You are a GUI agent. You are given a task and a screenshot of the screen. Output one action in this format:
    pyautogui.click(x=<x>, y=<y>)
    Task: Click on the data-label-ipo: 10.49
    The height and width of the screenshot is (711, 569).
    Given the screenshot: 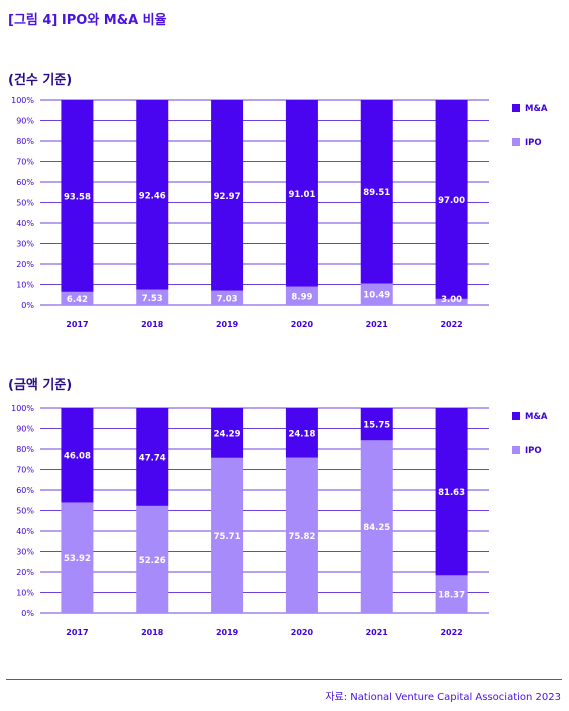 What is the action you would take?
    pyautogui.click(x=376, y=296)
    